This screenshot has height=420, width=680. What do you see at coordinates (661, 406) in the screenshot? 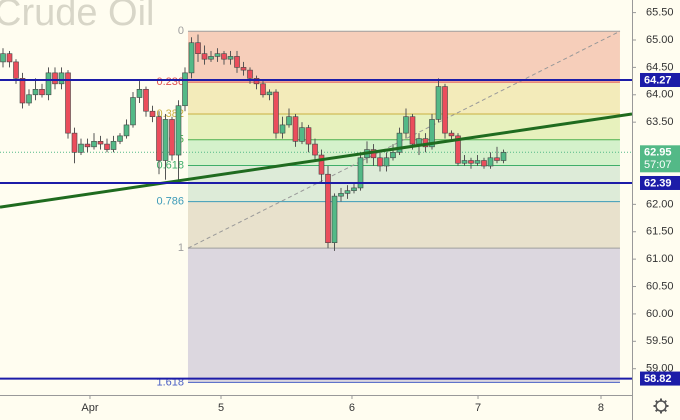
I see `settings-icon` at bounding box center [661, 406].